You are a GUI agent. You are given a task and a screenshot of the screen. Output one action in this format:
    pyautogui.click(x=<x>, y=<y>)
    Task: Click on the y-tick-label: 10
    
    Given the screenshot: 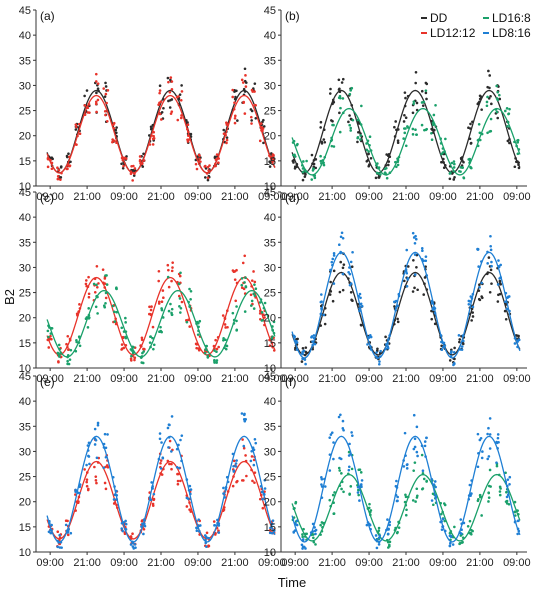 What is the action you would take?
    pyautogui.click(x=25, y=187)
    